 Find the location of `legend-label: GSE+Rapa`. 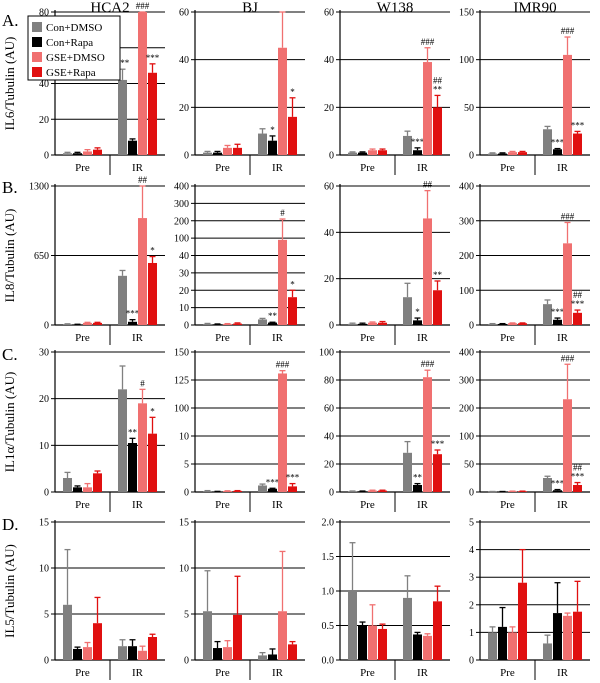

legend-label: GSE+Rapa is located at coordinates (71, 73).